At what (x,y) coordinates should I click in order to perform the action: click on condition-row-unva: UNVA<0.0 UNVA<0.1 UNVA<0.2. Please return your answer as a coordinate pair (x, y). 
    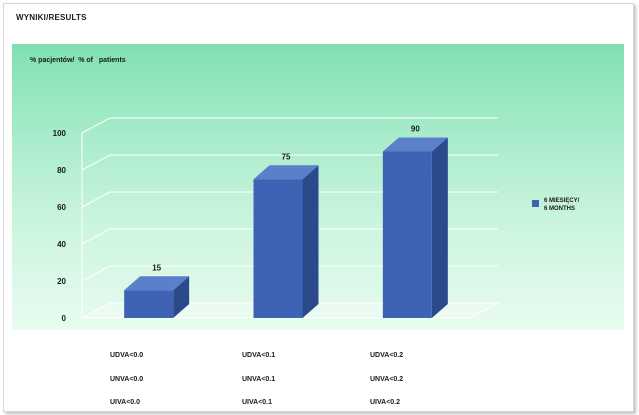
    Looking at the image, I should click on (319, 382).